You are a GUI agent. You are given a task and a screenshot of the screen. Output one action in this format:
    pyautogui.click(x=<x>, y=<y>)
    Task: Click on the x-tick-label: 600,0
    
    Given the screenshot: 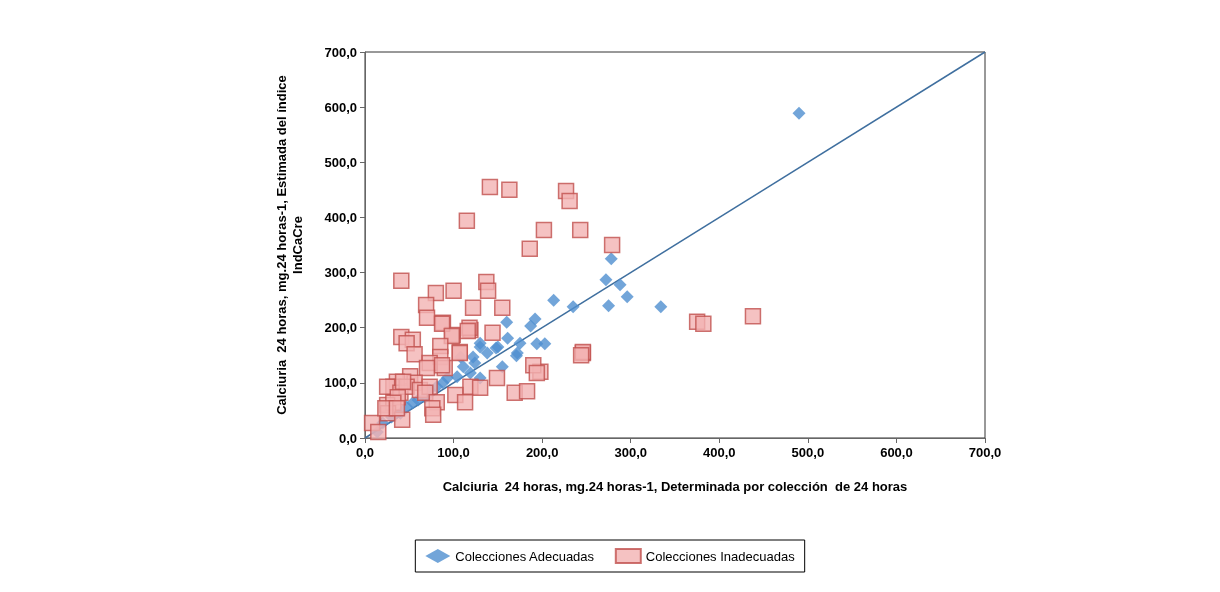 What is the action you would take?
    pyautogui.click(x=896, y=452)
    